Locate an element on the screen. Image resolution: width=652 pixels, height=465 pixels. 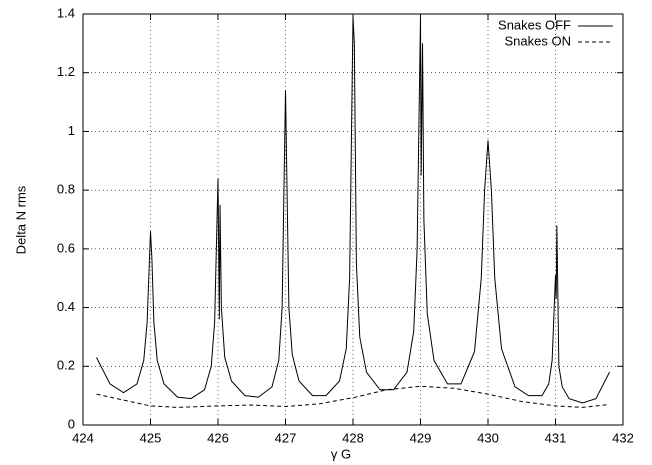
series-line is located at coordinates (353, 396).